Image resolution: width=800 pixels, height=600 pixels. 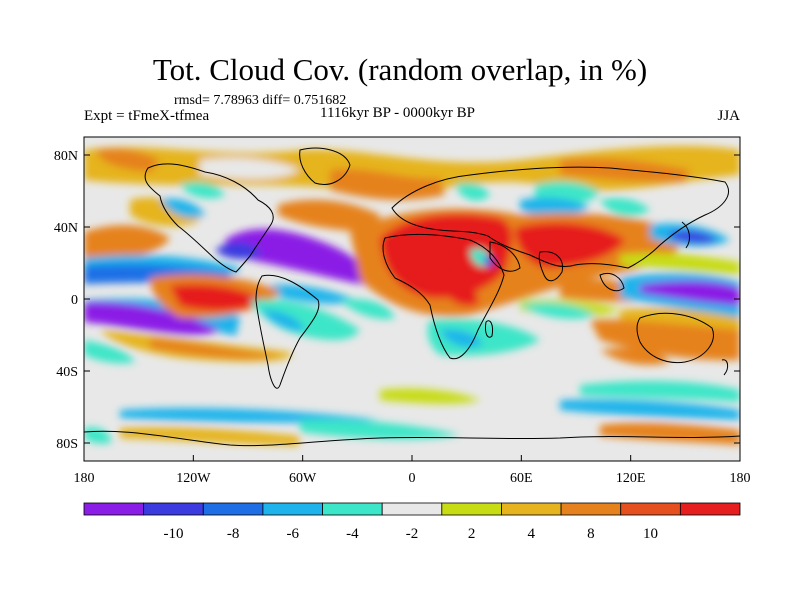 I want to click on colorbar-label: -10, so click(x=173, y=534).